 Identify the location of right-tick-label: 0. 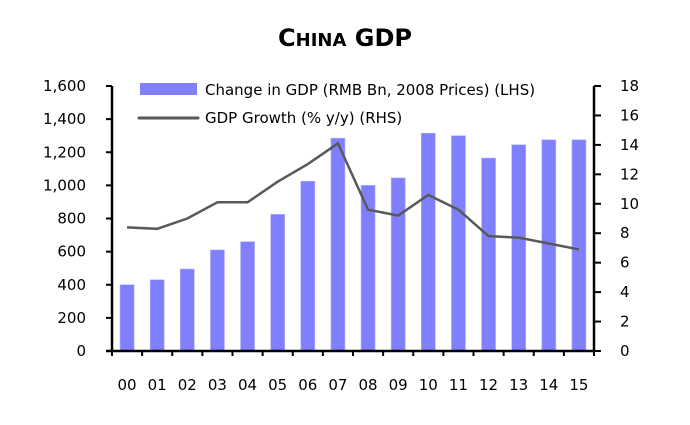
(625, 351).